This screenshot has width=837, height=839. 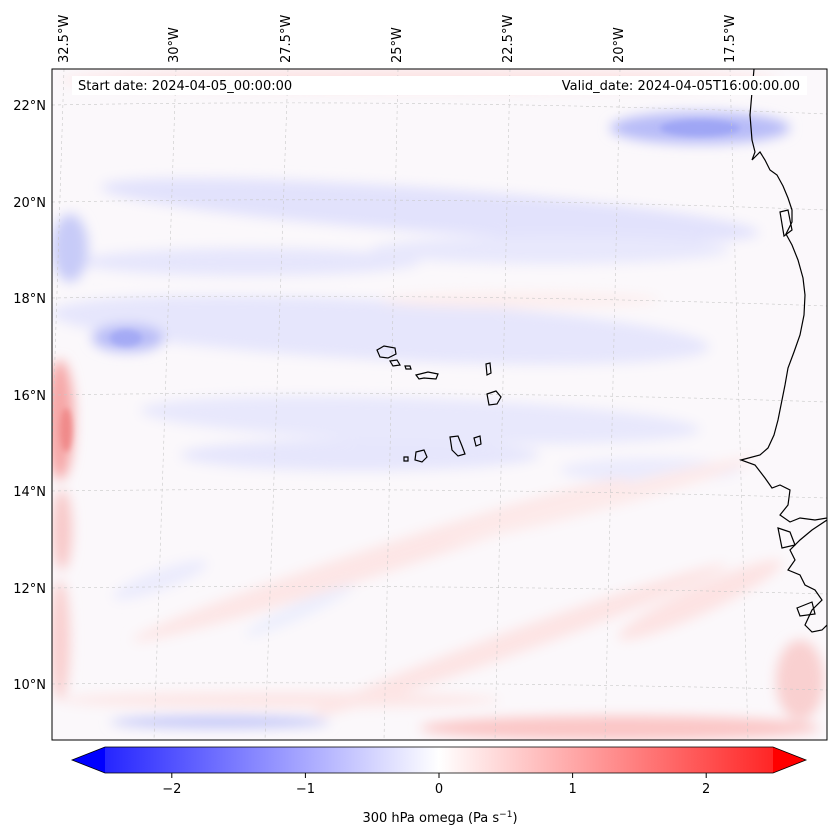 What do you see at coordinates (572, 789) in the screenshot?
I see `colorbar-tick-label: 1` at bounding box center [572, 789].